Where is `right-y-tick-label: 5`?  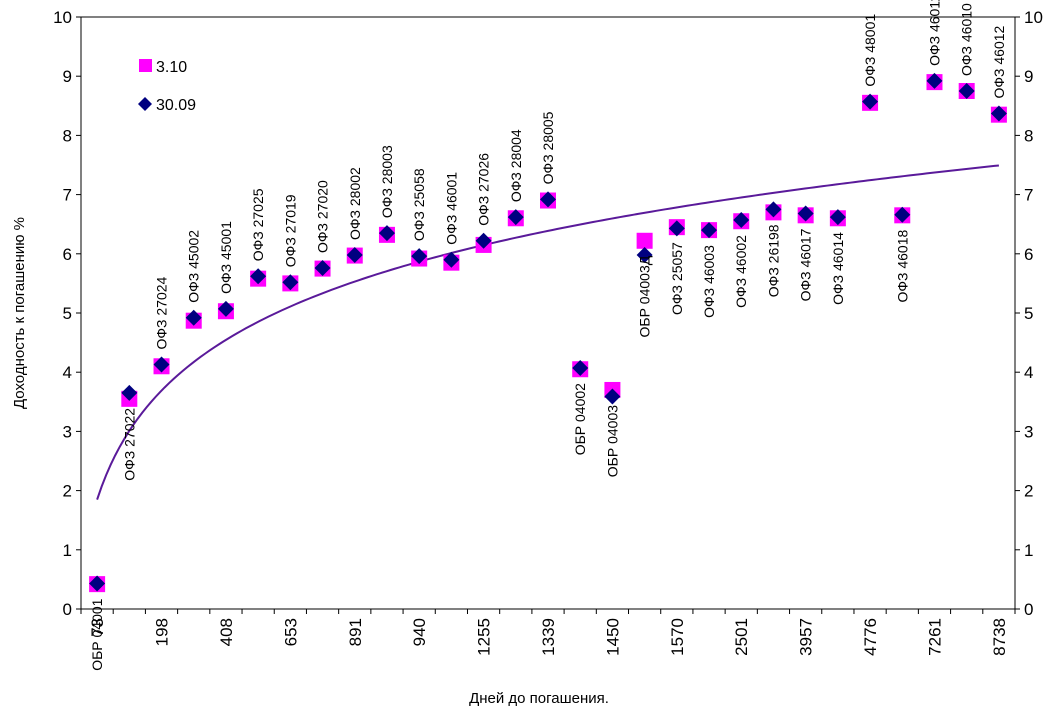 right-y-tick-label: 5 is located at coordinates (1028, 313).